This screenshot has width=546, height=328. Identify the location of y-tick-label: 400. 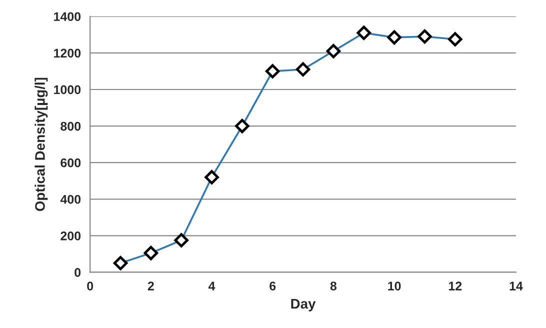
(70, 199).